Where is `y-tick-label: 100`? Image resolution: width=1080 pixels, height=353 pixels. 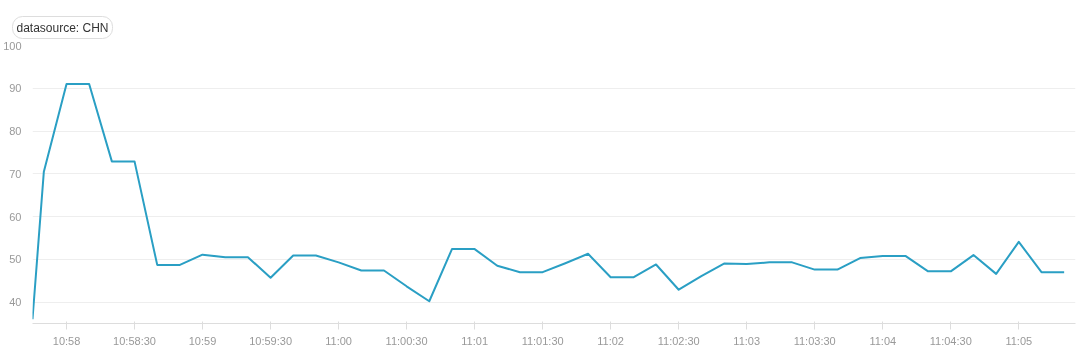 y-tick-label: 100 is located at coordinates (12, 45).